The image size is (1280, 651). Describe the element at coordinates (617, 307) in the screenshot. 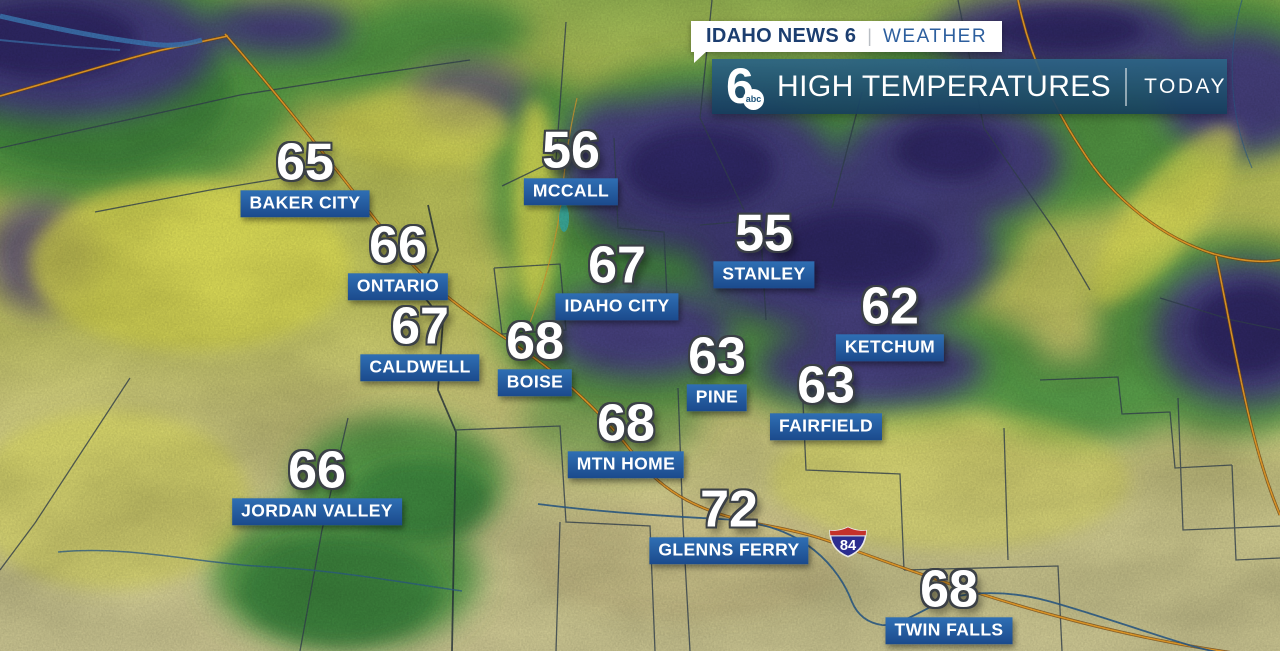

I see `city-label: IDAHO CITY` at that location.